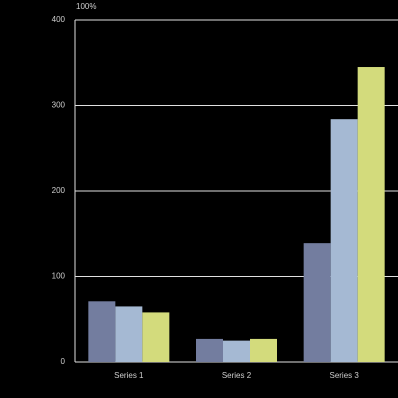  I want to click on x-tick-label: Series 3, so click(344, 375).